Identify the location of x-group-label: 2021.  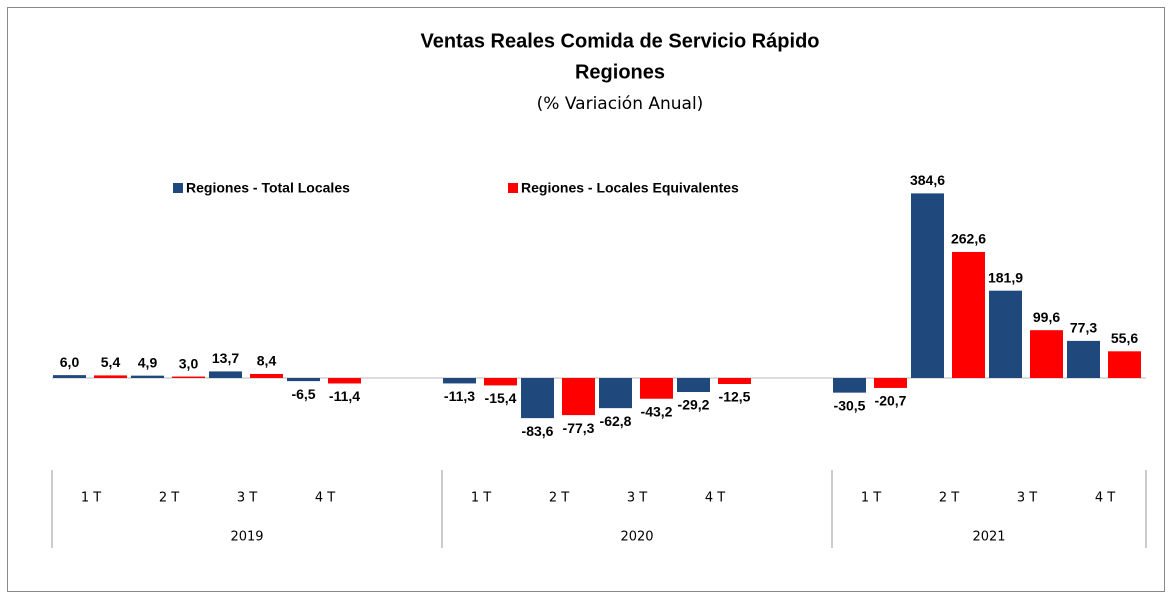
(988, 537).